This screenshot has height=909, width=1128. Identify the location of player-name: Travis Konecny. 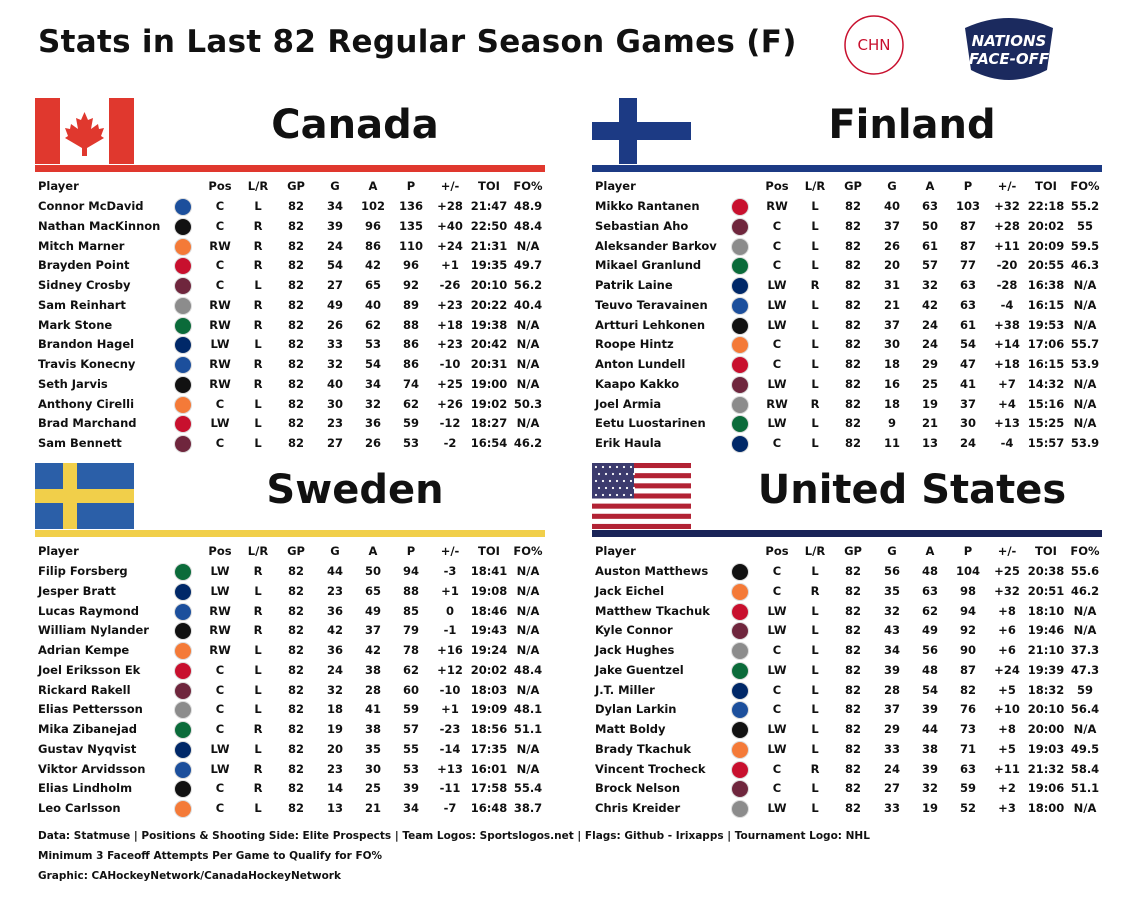
(87, 364).